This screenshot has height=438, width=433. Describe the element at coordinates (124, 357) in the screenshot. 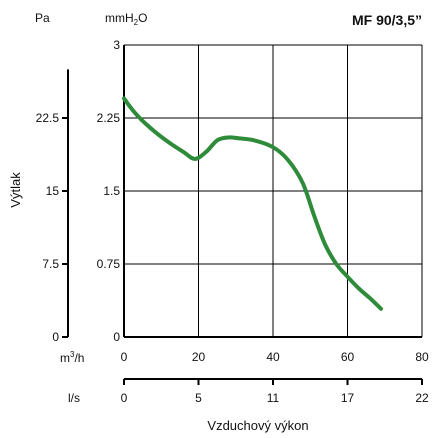

I see `x-m3h-tick-label: 0` at that location.